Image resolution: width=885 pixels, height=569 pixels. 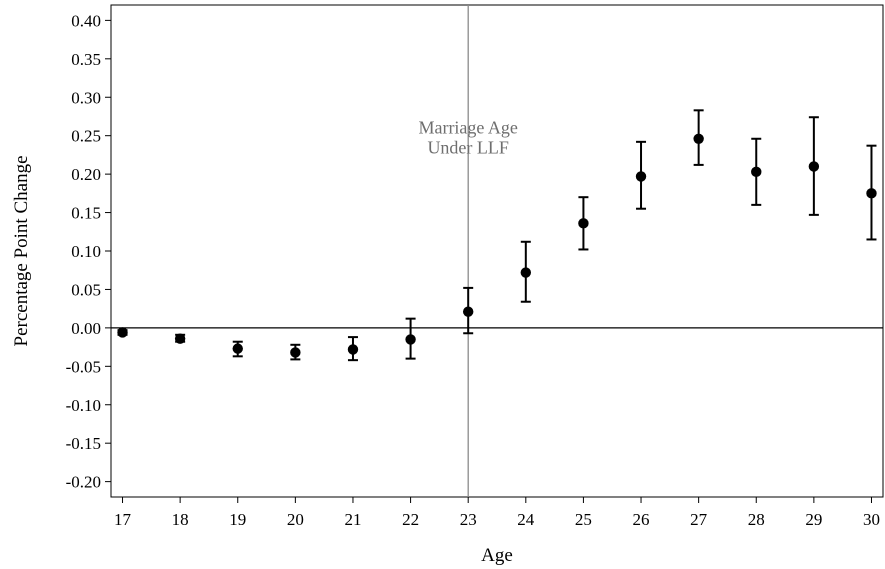 What do you see at coordinates (813, 519) in the screenshot?
I see `x-tick-label: 29` at bounding box center [813, 519].